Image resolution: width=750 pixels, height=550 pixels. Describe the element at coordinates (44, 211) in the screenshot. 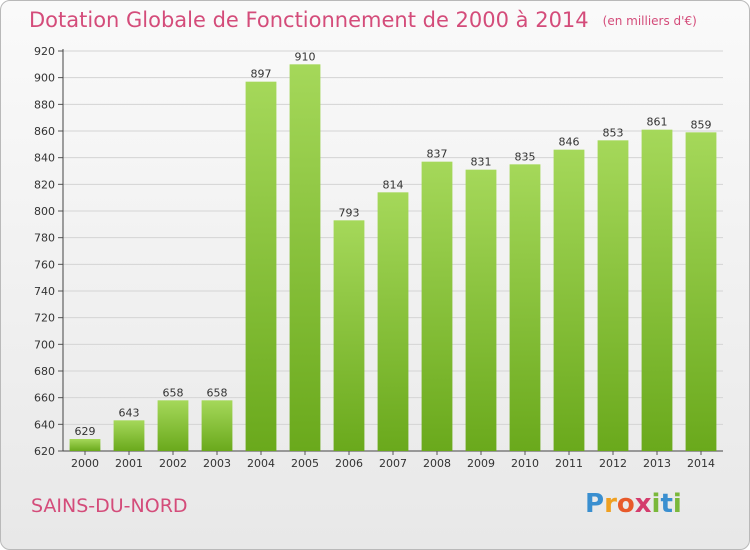

I see `y-tick-label: 800` at that location.